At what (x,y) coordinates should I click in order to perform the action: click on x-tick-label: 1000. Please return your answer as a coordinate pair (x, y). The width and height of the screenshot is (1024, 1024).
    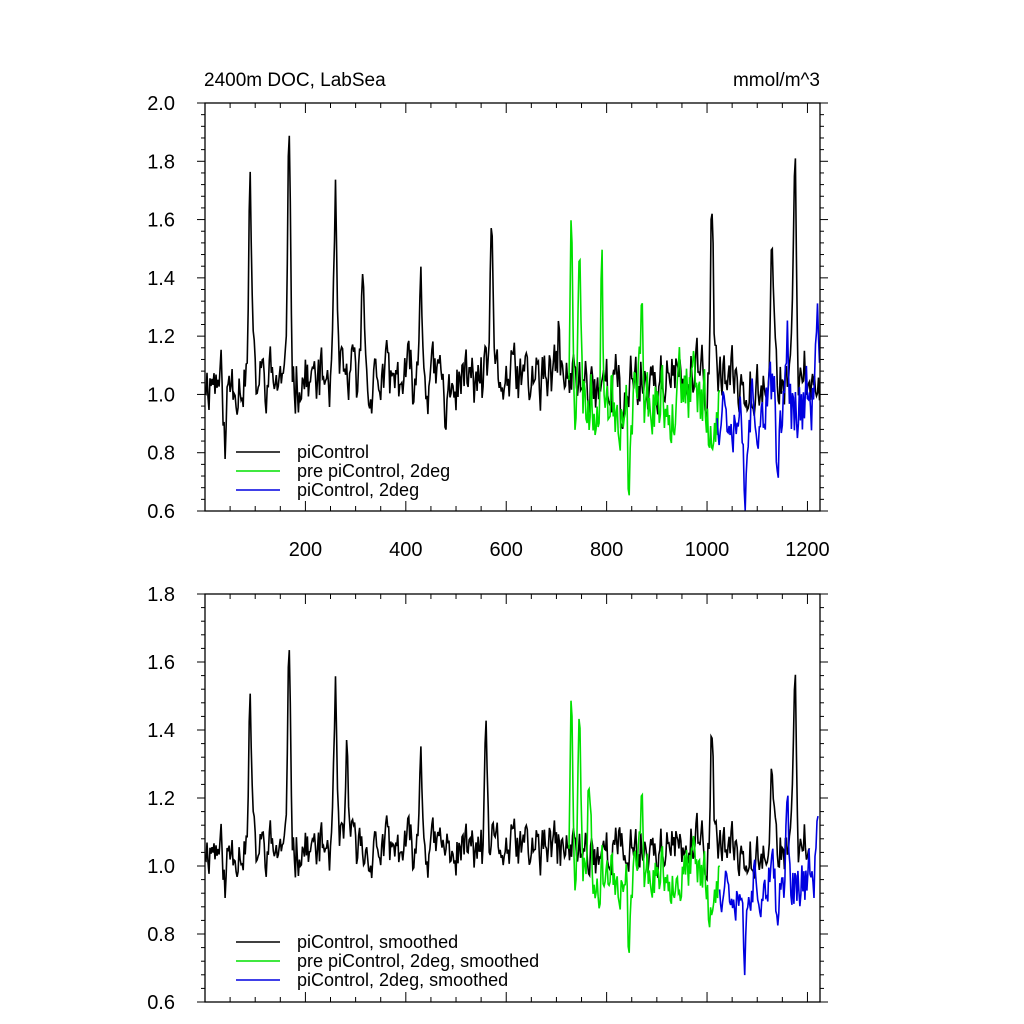
    Looking at the image, I should click on (707, 550).